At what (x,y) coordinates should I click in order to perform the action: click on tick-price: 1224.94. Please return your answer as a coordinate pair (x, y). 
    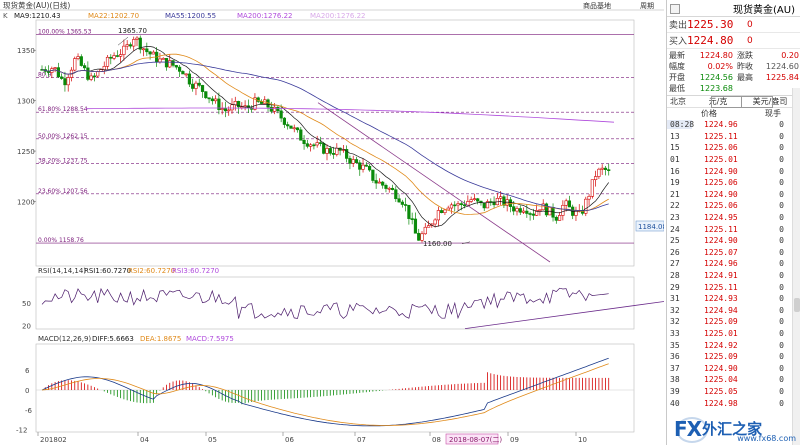
    Looking at the image, I should click on (721, 310).